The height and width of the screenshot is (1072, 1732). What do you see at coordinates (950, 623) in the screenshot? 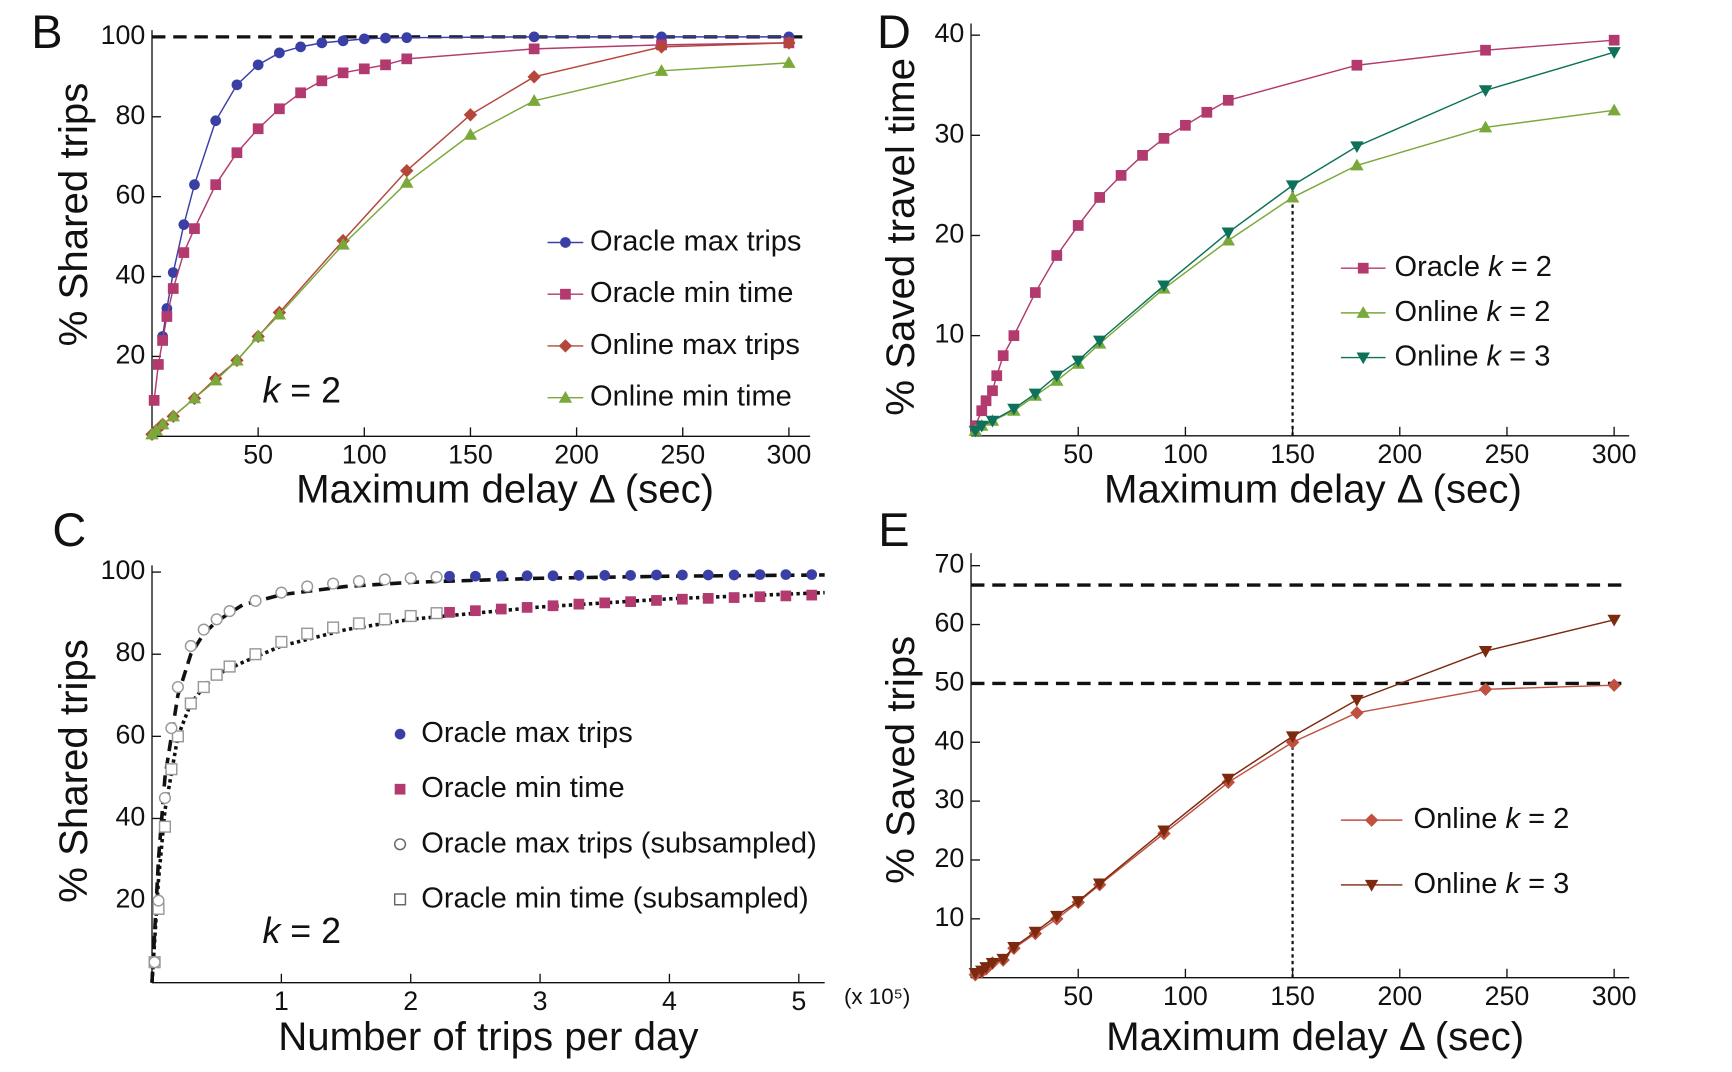
I see `y-tick-label: 60` at bounding box center [950, 623].